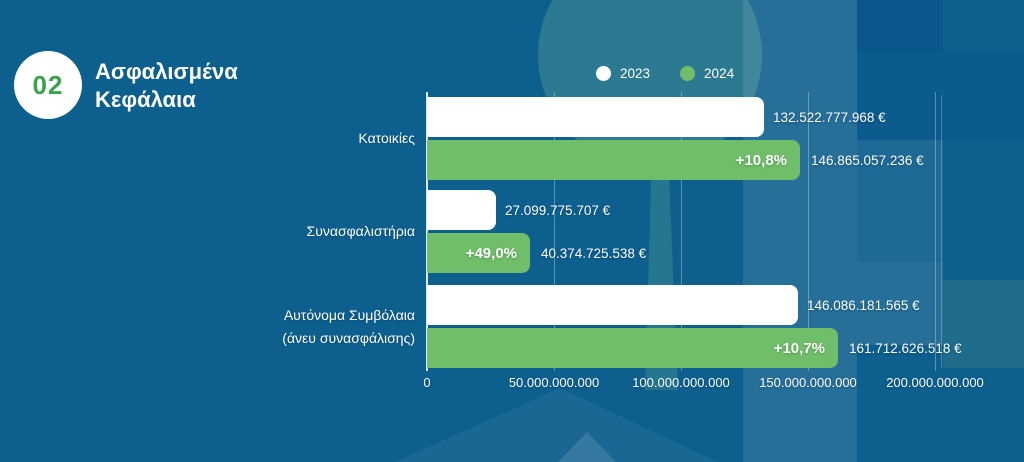 This screenshot has height=462, width=1024. What do you see at coordinates (635, 73) in the screenshot?
I see `legend-label-2023: 2023` at bounding box center [635, 73].